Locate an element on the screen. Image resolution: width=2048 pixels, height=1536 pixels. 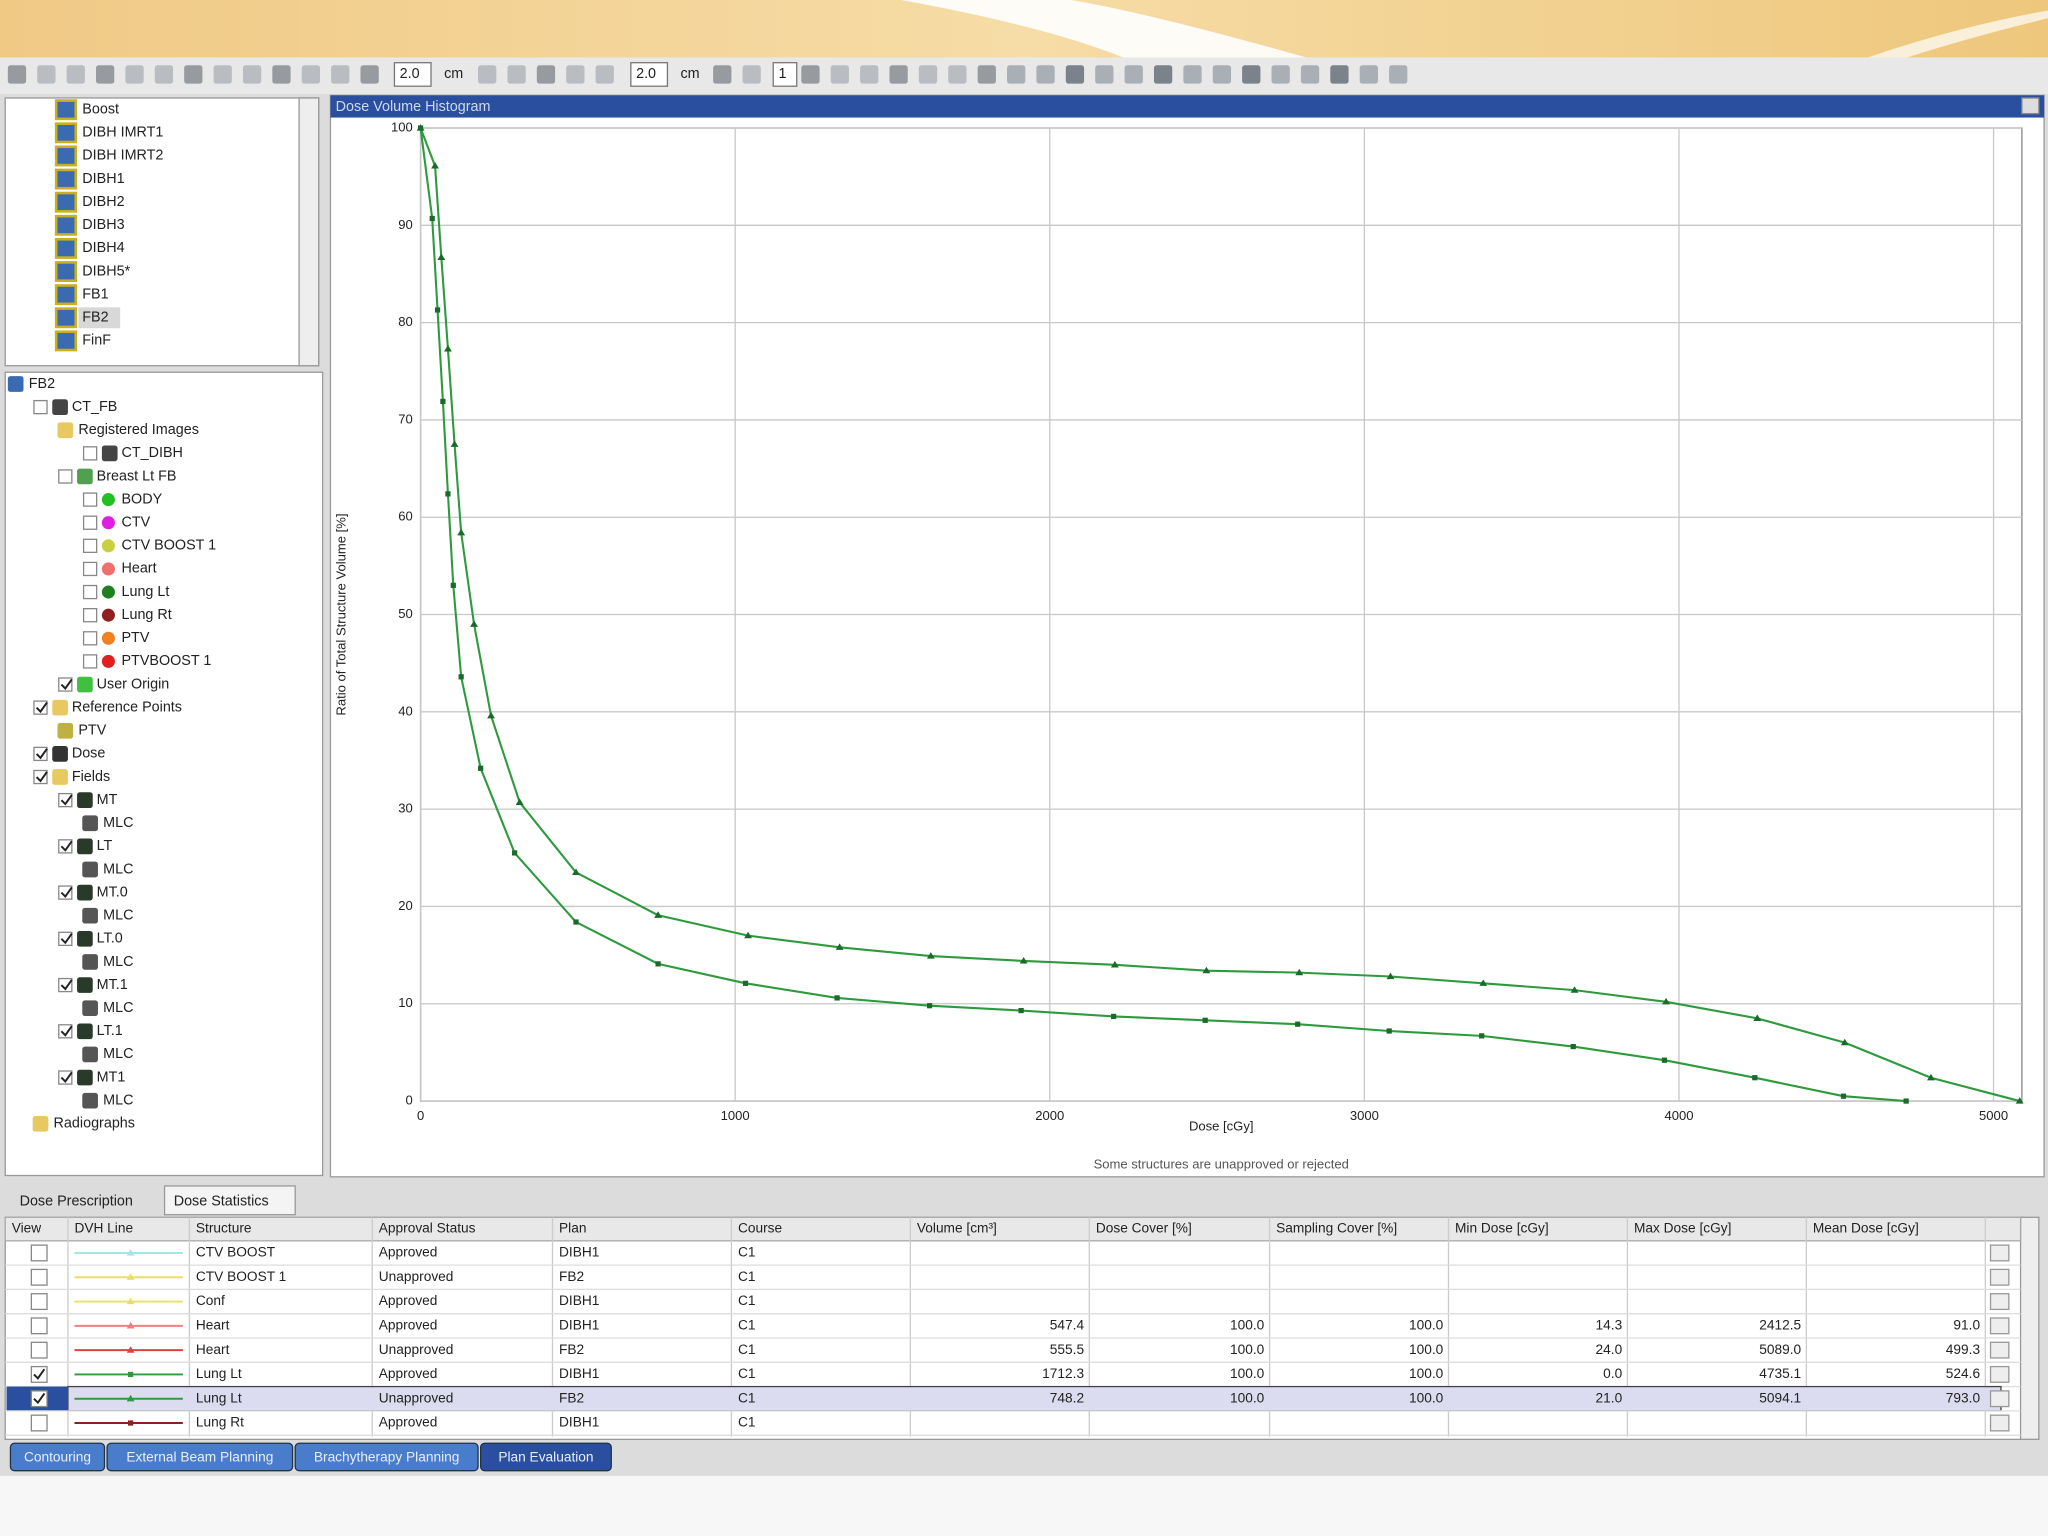
tree-item: LT.1 is located at coordinates (110, 1031).